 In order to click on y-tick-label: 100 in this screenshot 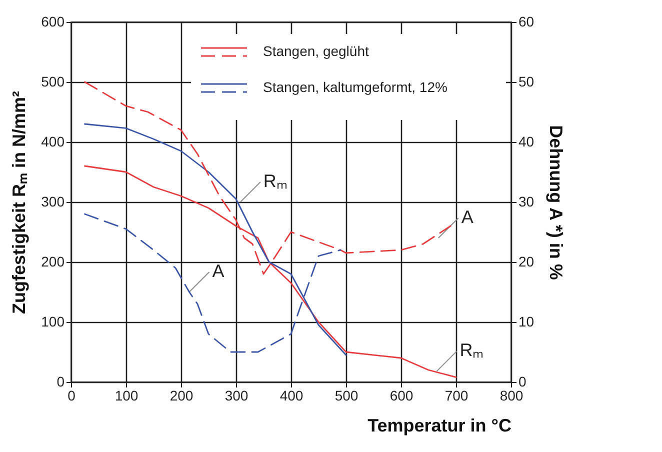, I will do `click(53, 322)`.